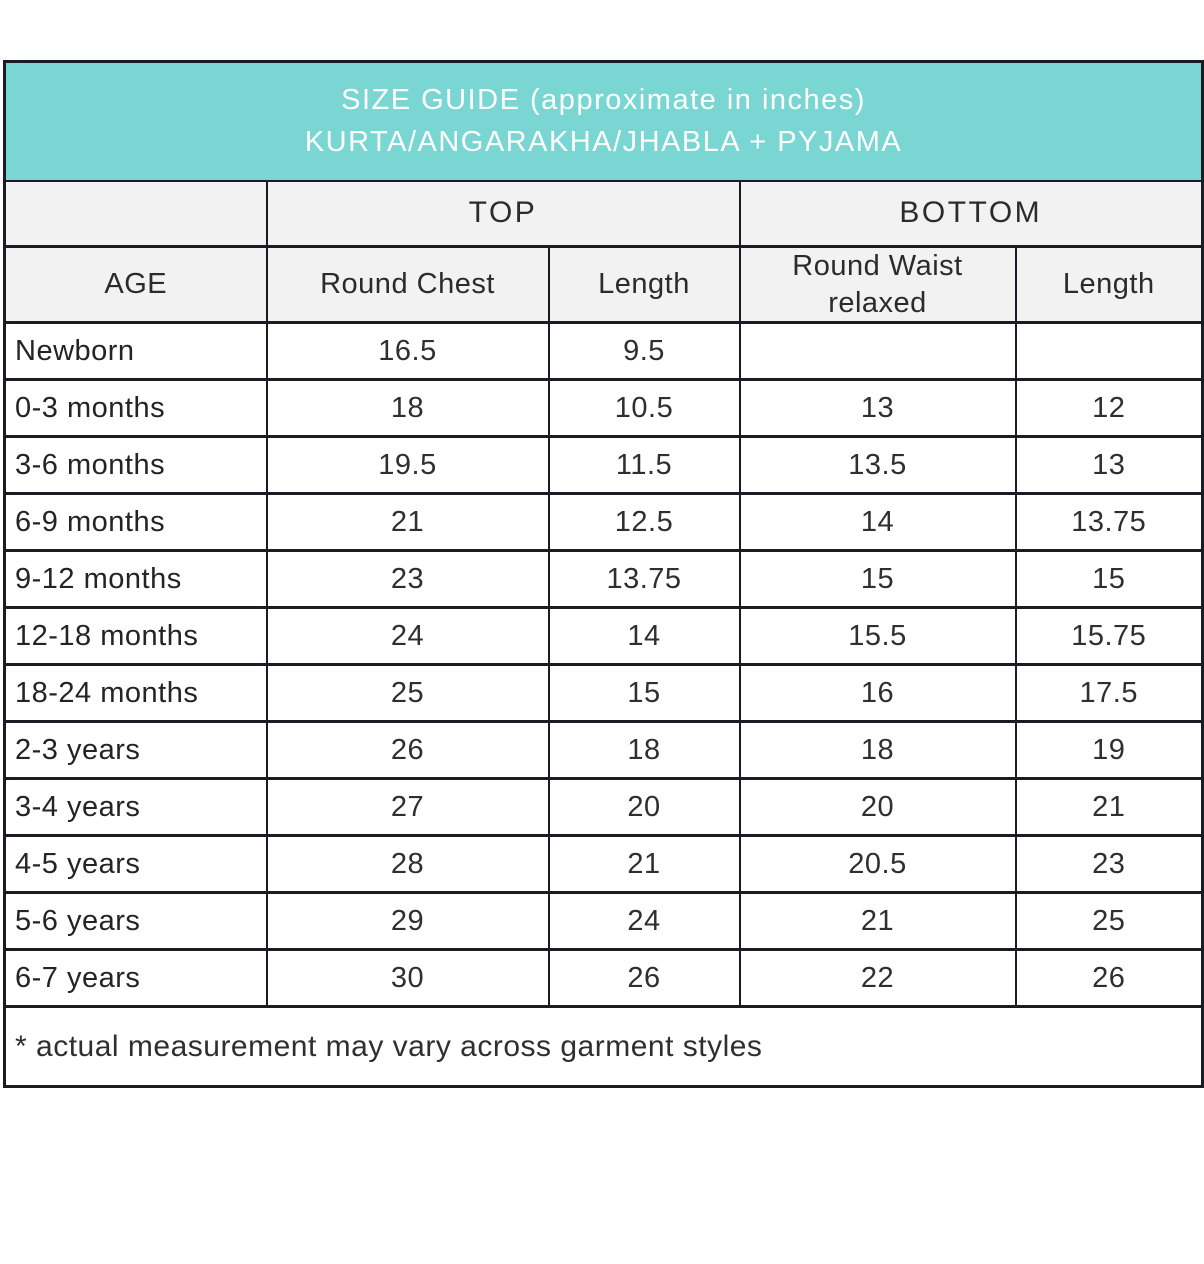 The height and width of the screenshot is (1264, 1204). I want to click on round-waist-cell: 16, so click(877, 693).